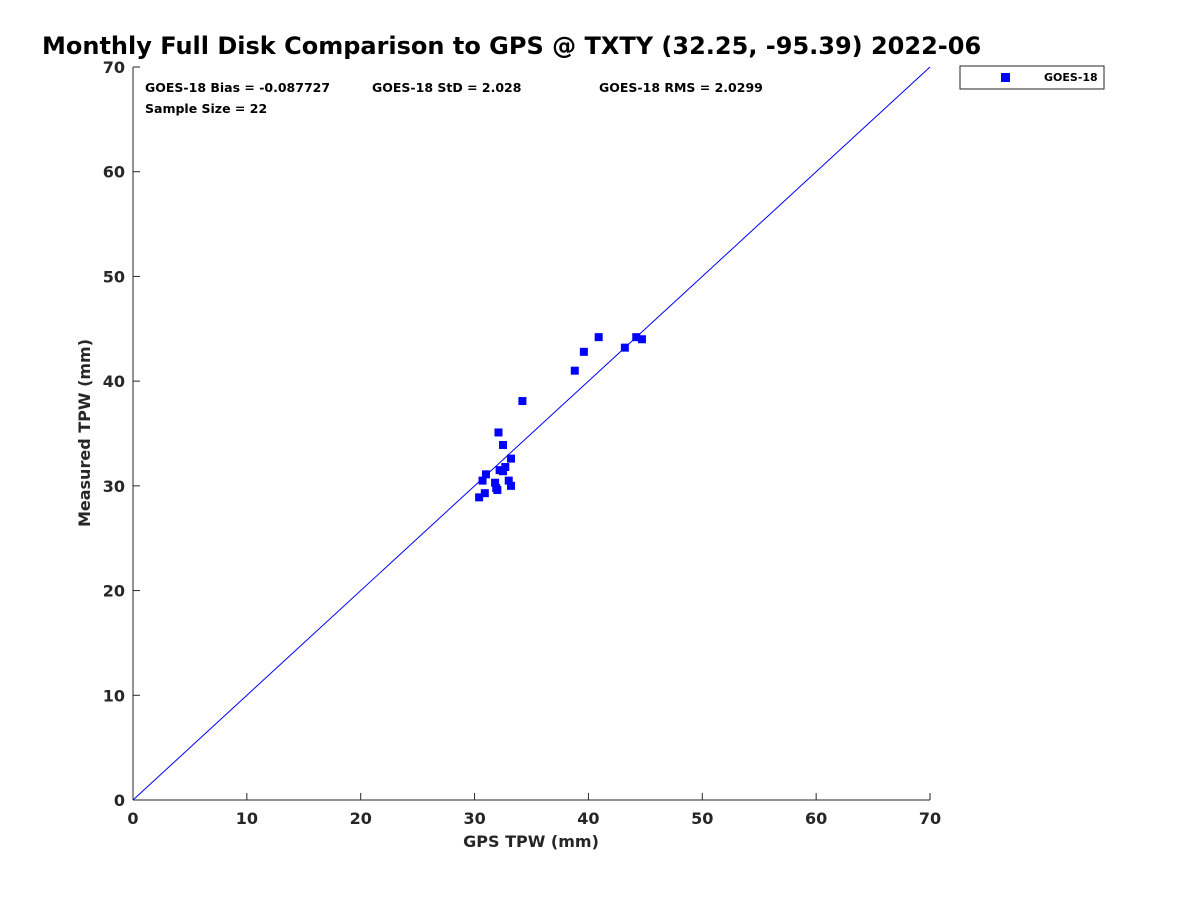 Image resolution: width=1200 pixels, height=900 pixels. What do you see at coordinates (930, 818) in the screenshot?
I see `x-tick-label: 70` at bounding box center [930, 818].